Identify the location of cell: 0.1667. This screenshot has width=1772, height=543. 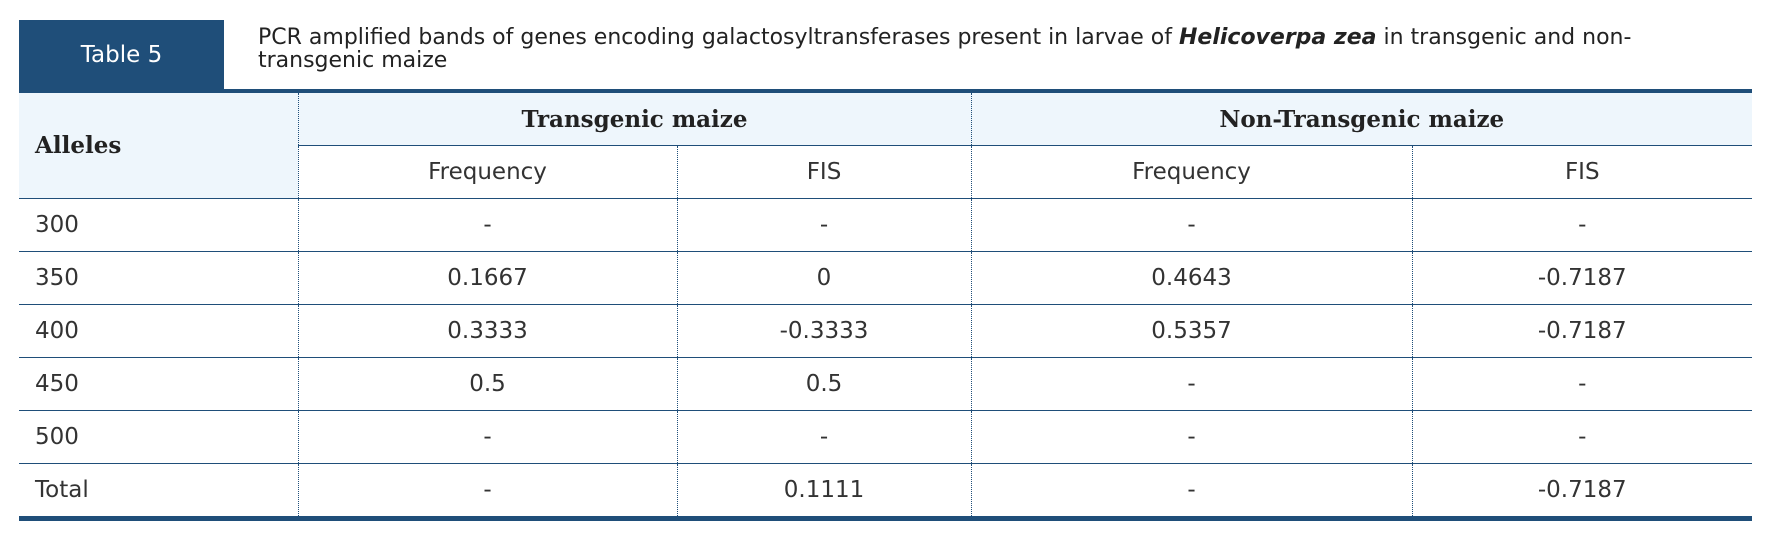
(487, 278).